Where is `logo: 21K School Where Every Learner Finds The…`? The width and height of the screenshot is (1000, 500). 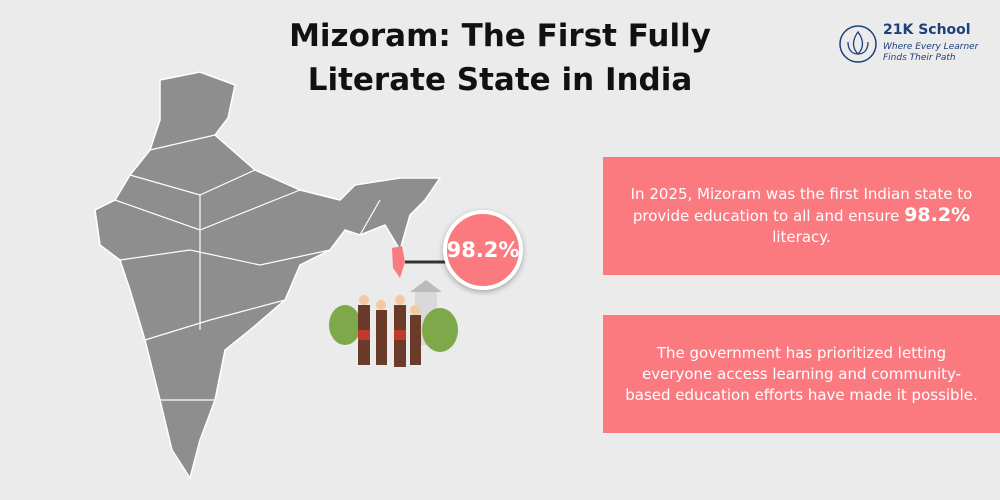
logo: 21K School Where Every Learner Finds The… is located at coordinates (918, 47).